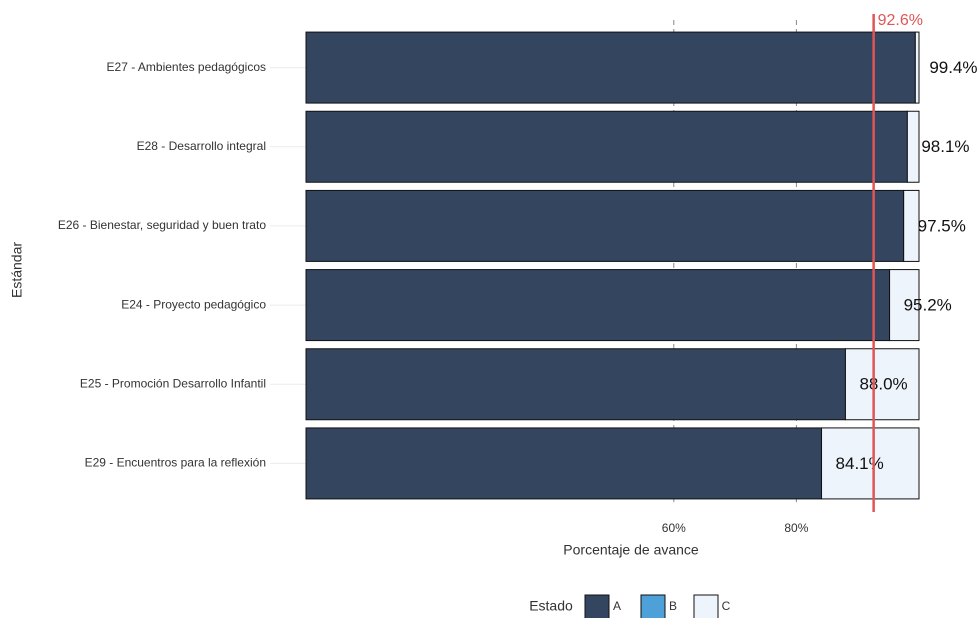 This screenshot has width=978, height=618. I want to click on x-tick-label: 80%, so click(796, 528).